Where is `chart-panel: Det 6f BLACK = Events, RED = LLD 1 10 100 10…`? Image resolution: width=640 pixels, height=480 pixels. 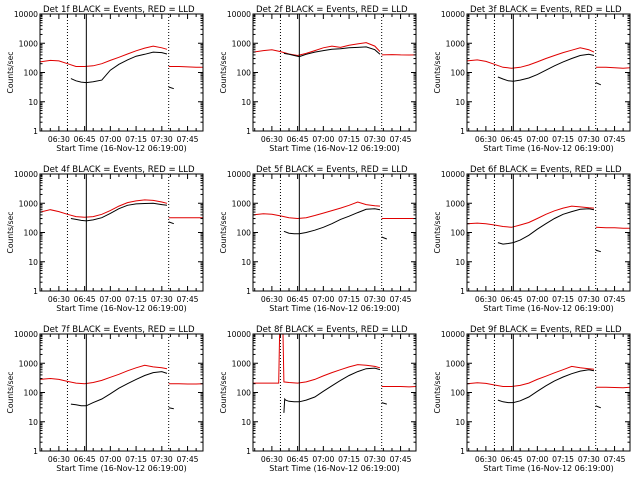 chart-panel: Det 6f BLACK = Events, RED = LLD 1 10 100 10… is located at coordinates (532, 239).